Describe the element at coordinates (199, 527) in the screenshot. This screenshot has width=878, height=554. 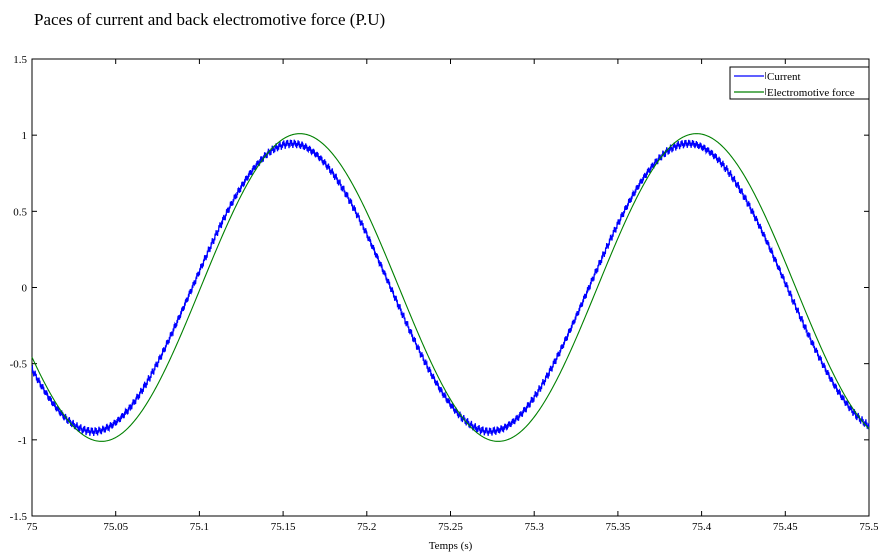
I see `x-tick-label: 75.1` at that location.